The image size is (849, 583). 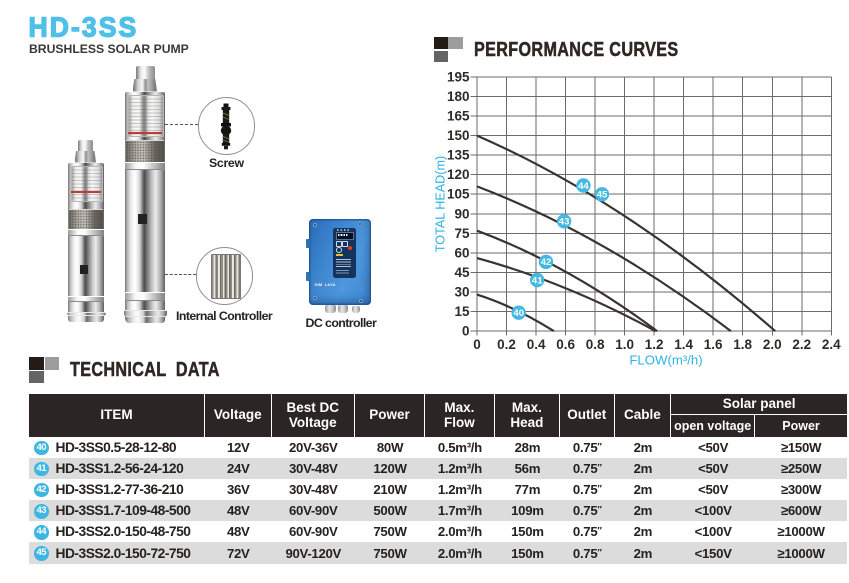 I want to click on svg-text: 42, so click(x=546, y=262).